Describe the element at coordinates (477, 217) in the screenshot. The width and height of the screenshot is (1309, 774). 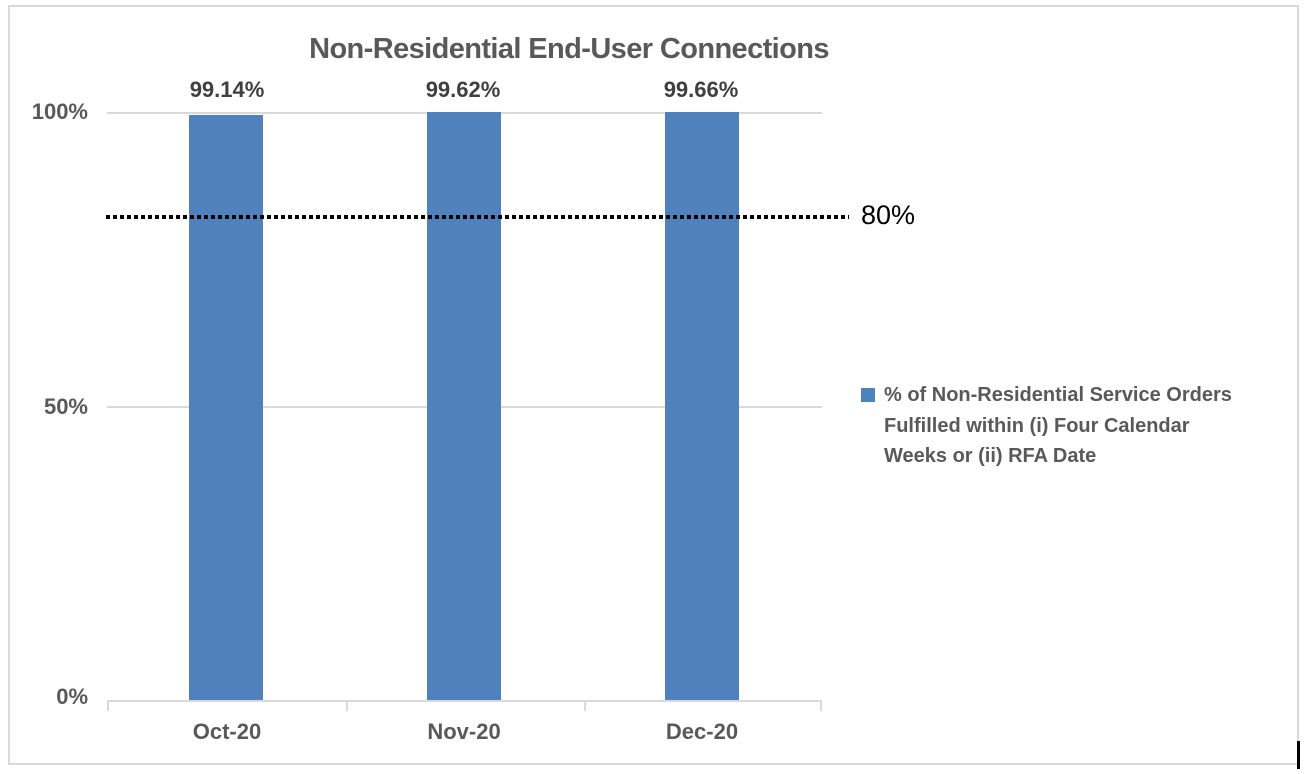
I see `reference-line-80-percent` at that location.